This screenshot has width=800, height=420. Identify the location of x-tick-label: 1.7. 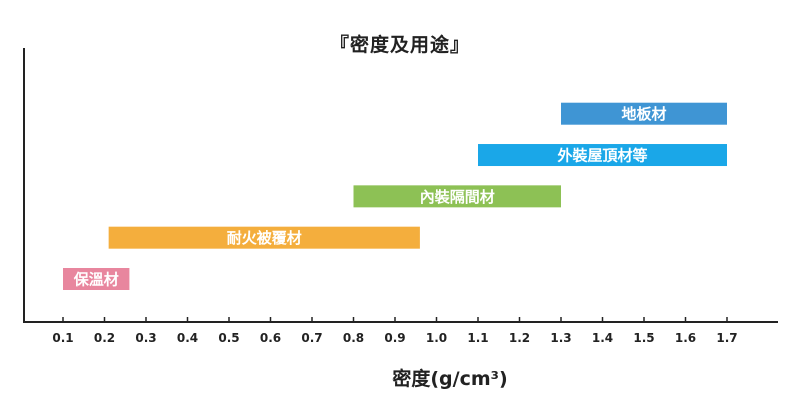
(726, 338).